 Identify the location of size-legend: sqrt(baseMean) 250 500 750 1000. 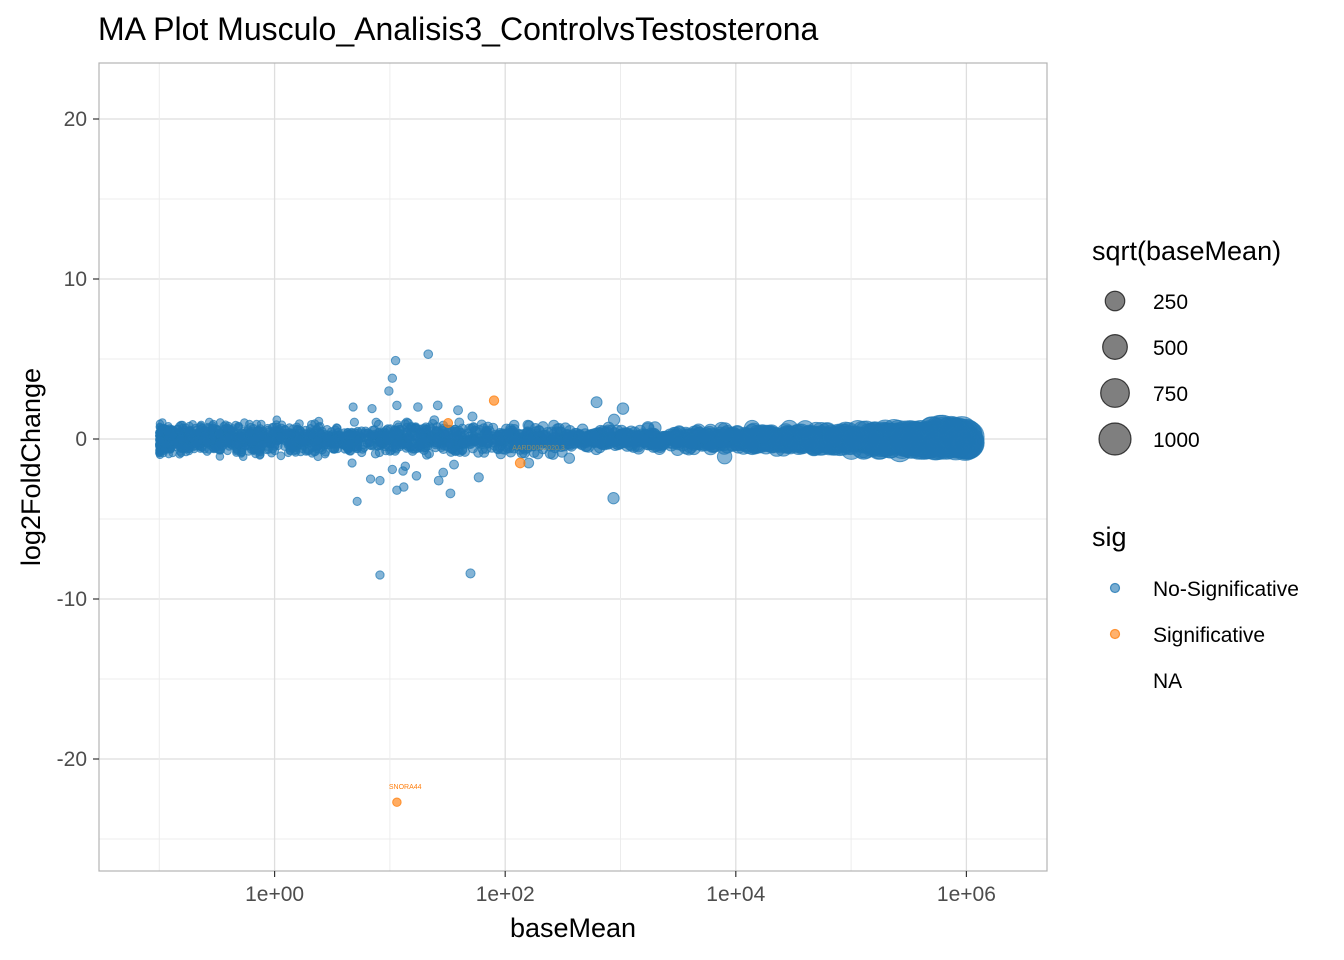
(1186, 346).